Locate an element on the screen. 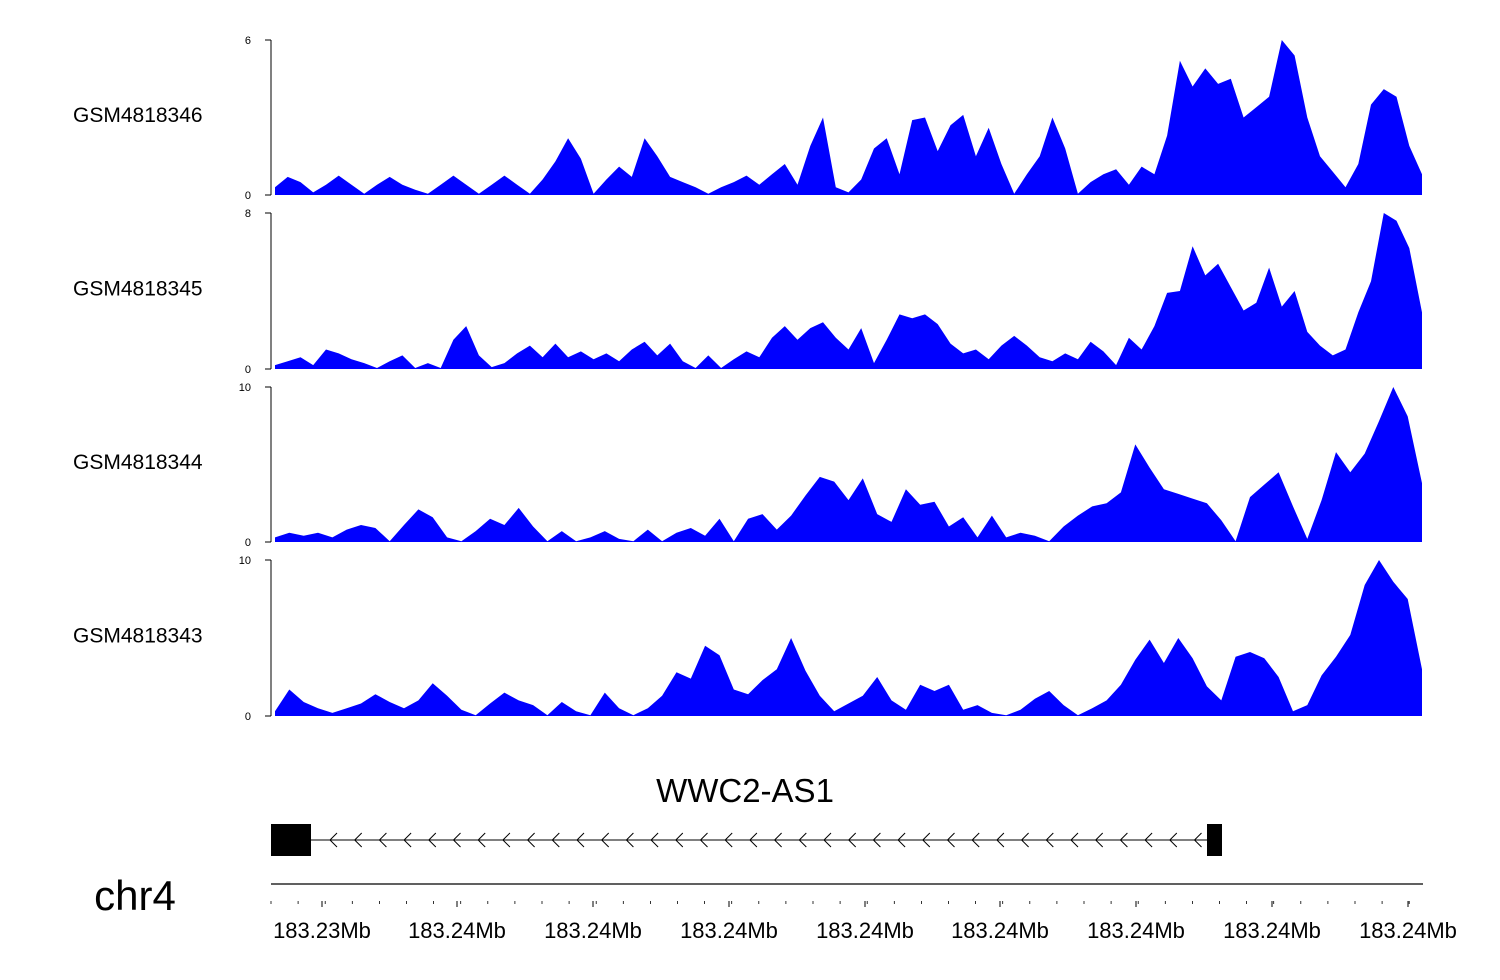 The height and width of the screenshot is (980, 1500). x-tick-label: 183.23Mb is located at coordinates (322, 930).